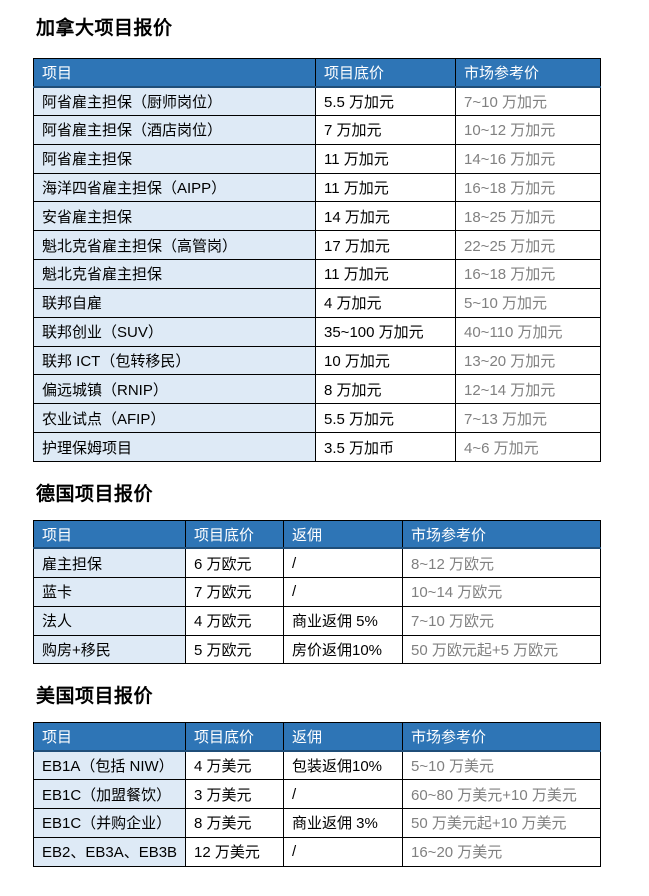 Image resolution: width=649 pixels, height=896 pixels. Describe the element at coordinates (385, 447) in the screenshot. I see `cell-base-price: 3.5 万加币` at that location.